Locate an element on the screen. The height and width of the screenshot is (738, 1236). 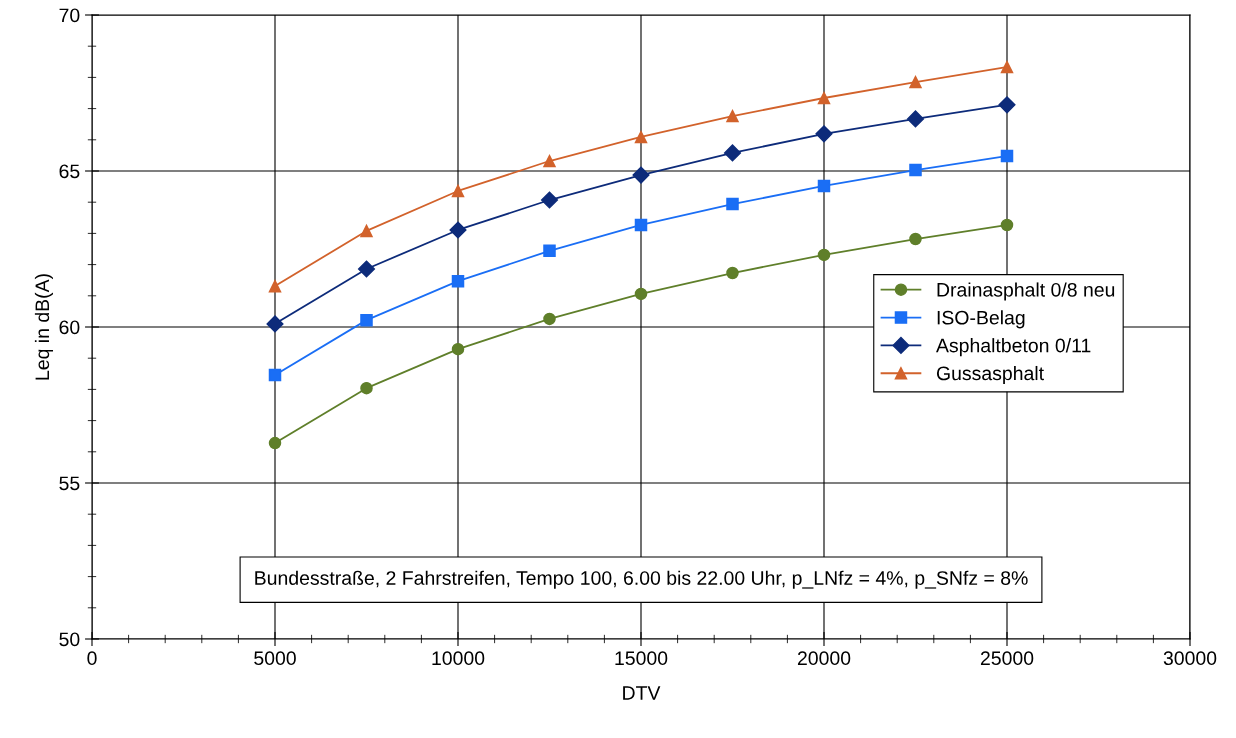
legend-label: Gussasphalt is located at coordinates (990, 375).